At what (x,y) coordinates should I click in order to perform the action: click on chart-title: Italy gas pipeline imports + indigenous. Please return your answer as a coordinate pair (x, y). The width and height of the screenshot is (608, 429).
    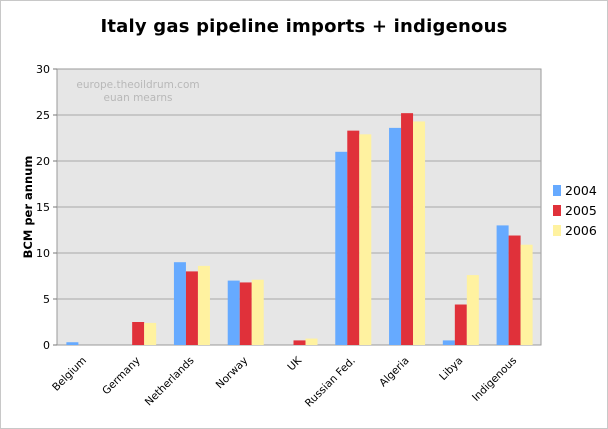
    Looking at the image, I should click on (304, 26).